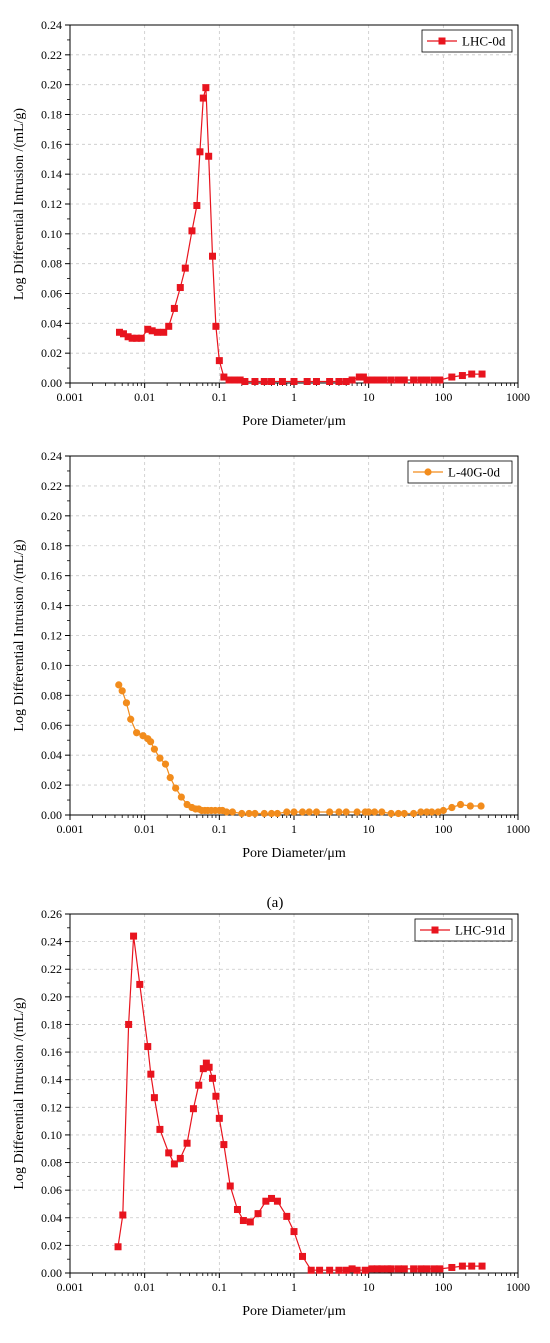 Image resolution: width=550 pixels, height=1343 pixels. I want to click on y-tick-label: 0.02, so click(51, 785).